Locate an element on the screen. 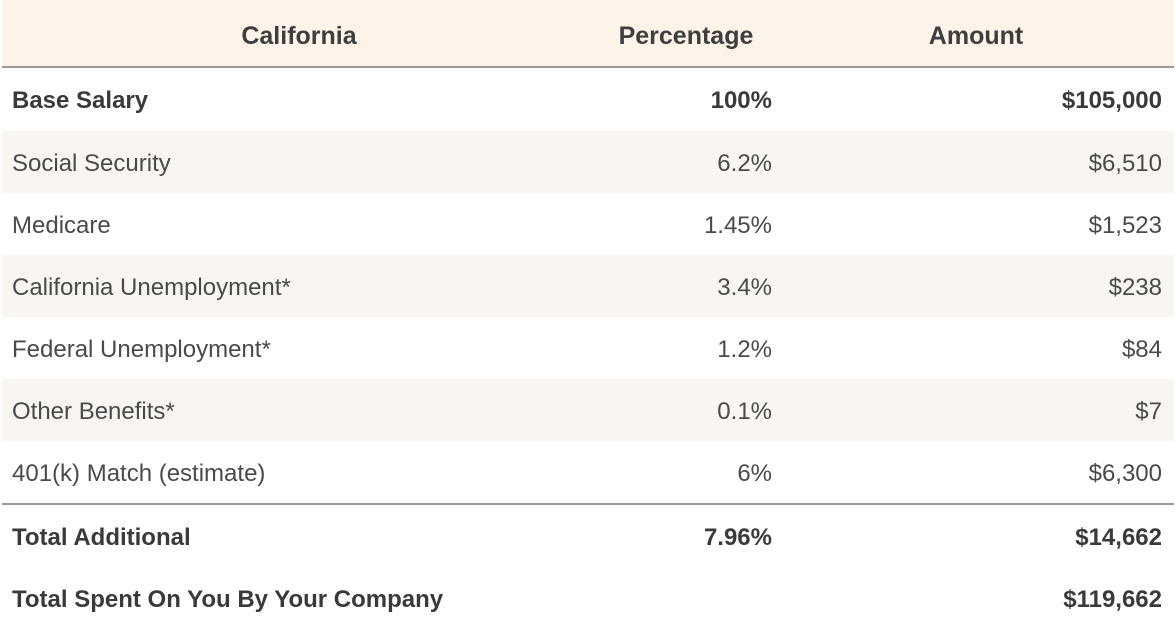  table-row-401k-match: 401(k) Match (estimate) 6% $6,300 is located at coordinates (588, 472).